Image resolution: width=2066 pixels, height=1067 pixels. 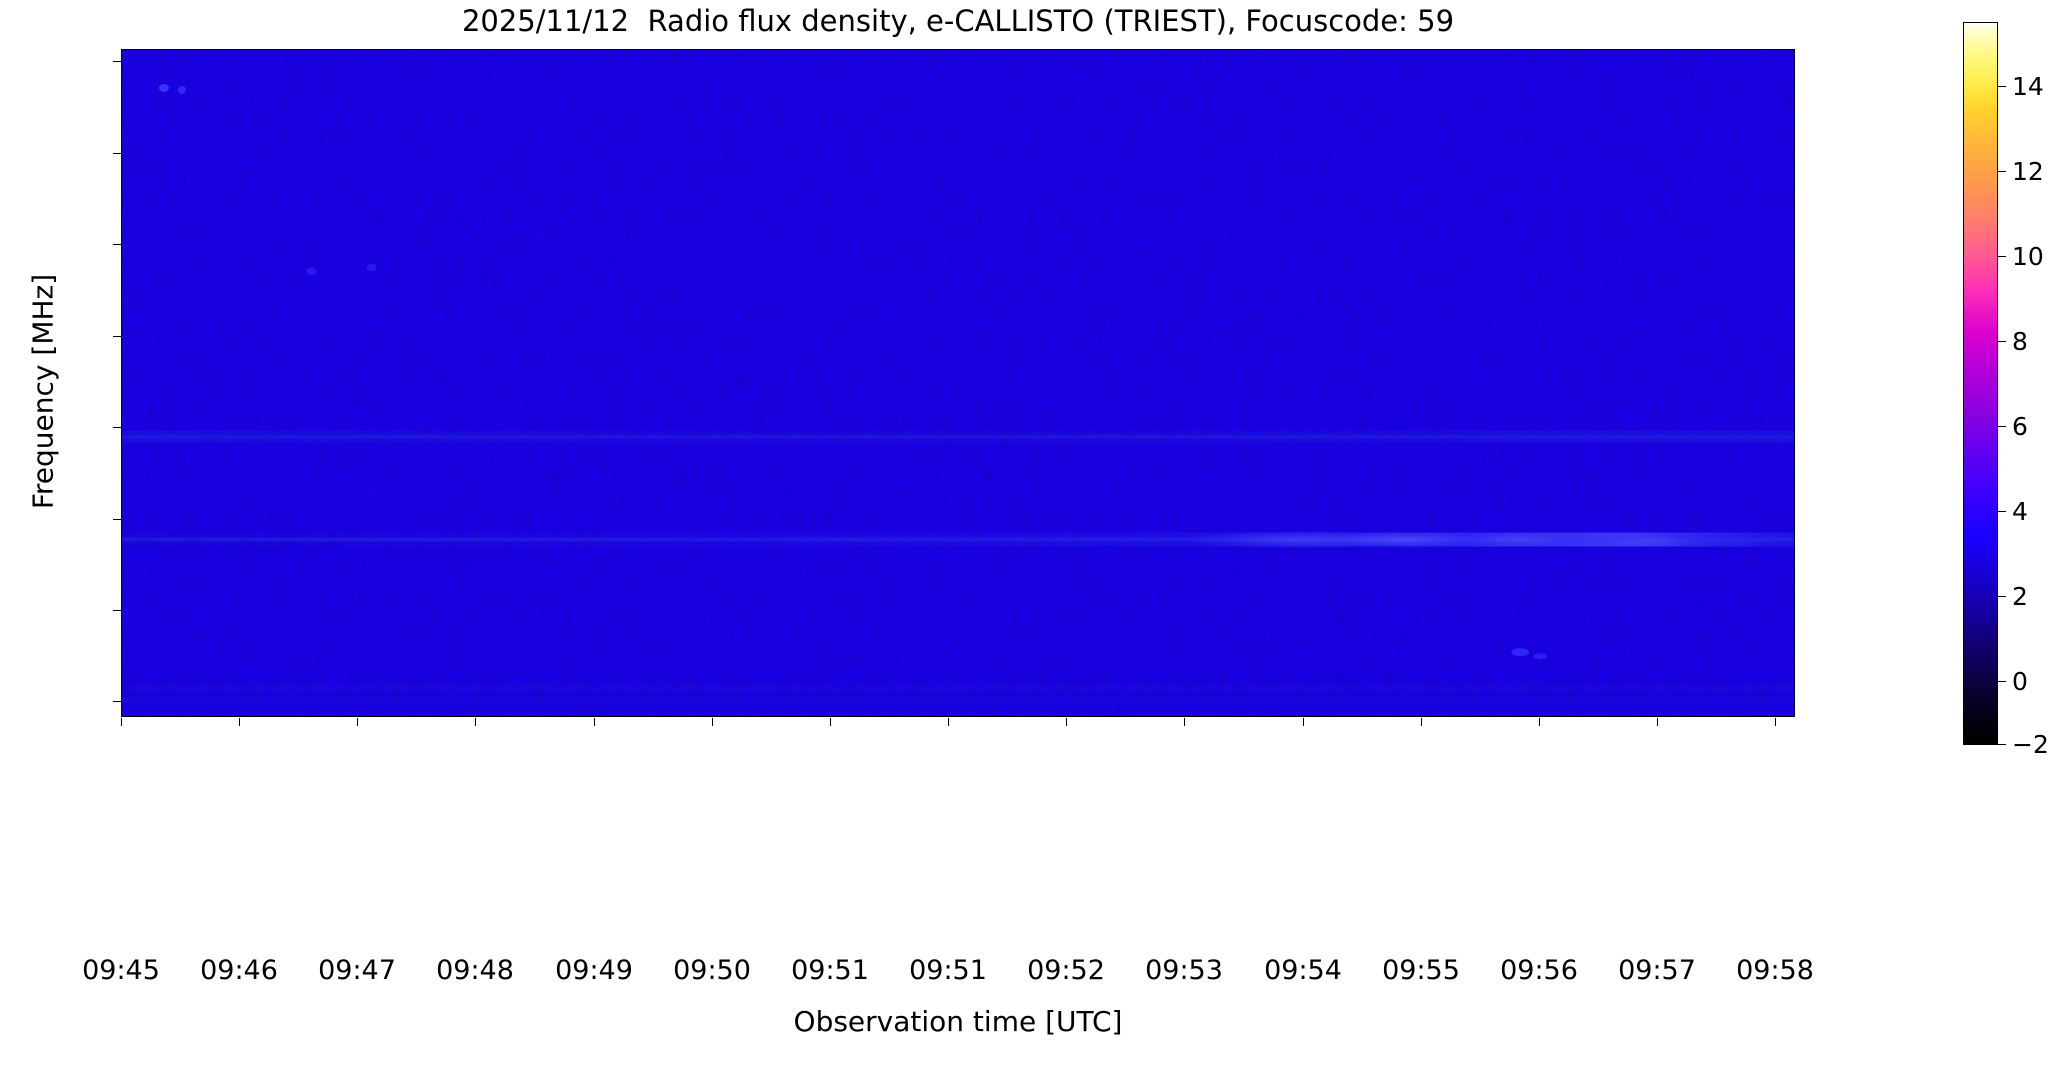 I want to click on colorbar-tick-label: 8, so click(x=2020, y=341).